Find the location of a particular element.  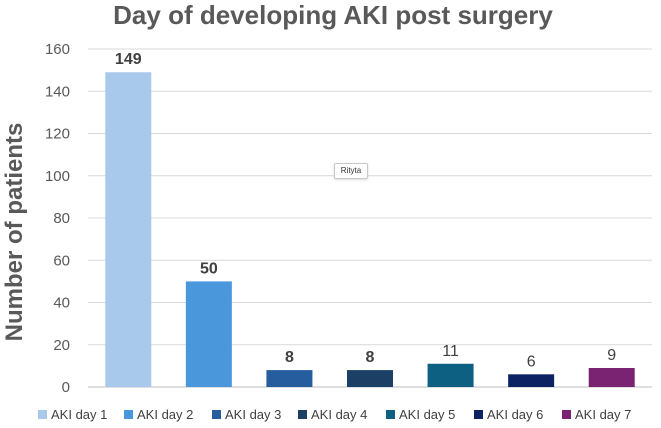

data-label: 11 is located at coordinates (450, 351).